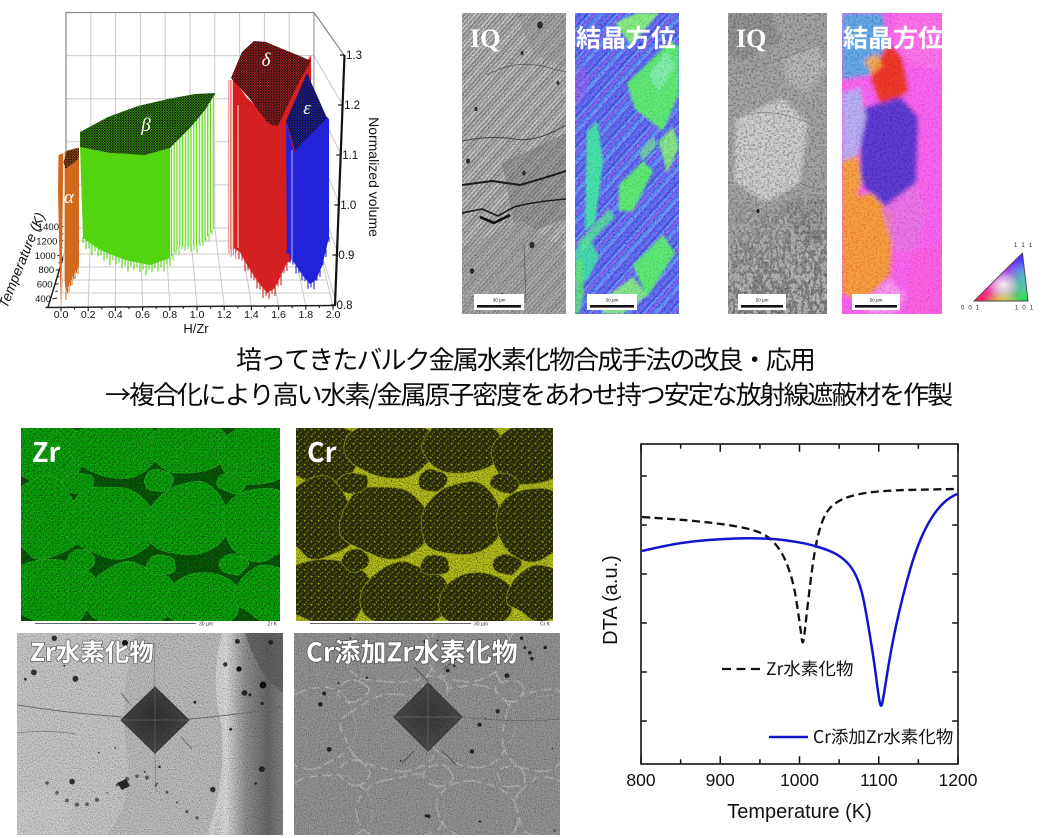 This screenshot has height=838, width=1046. What do you see at coordinates (88, 315) in the screenshot?
I see `svg-text: 0.2` at bounding box center [88, 315].